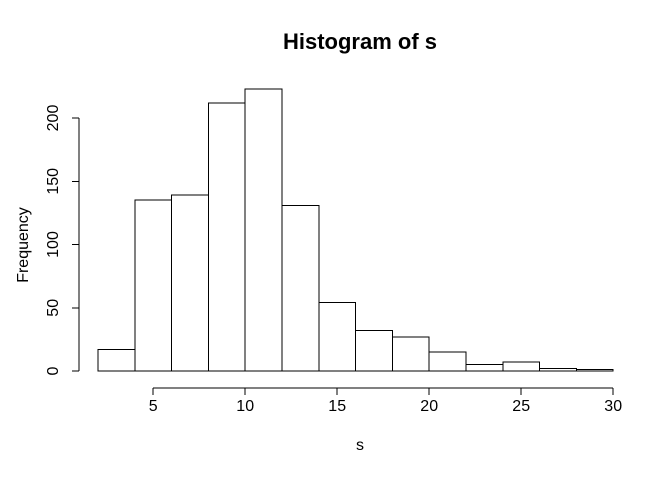 This screenshot has height=480, width=672. What do you see at coordinates (429, 406) in the screenshot?
I see `x-tick-label: 20` at bounding box center [429, 406].